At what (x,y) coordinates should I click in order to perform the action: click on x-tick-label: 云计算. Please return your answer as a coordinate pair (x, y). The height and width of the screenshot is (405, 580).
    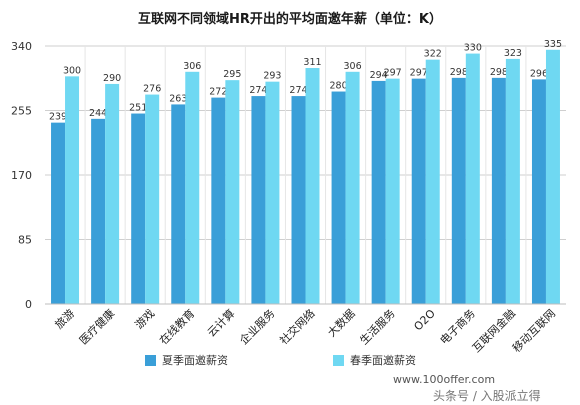
    Looking at the image, I should click on (220, 322).